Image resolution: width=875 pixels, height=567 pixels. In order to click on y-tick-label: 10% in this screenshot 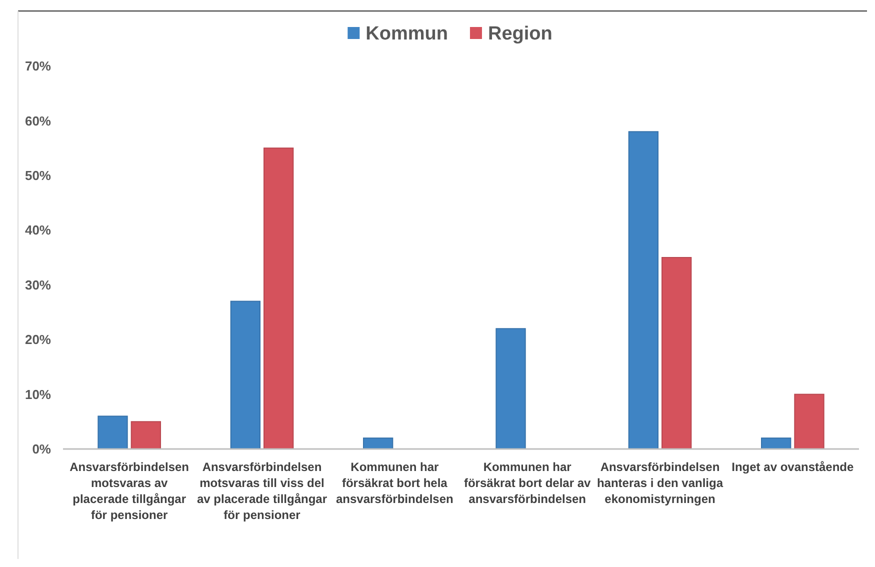, I will do `click(38, 394)`.